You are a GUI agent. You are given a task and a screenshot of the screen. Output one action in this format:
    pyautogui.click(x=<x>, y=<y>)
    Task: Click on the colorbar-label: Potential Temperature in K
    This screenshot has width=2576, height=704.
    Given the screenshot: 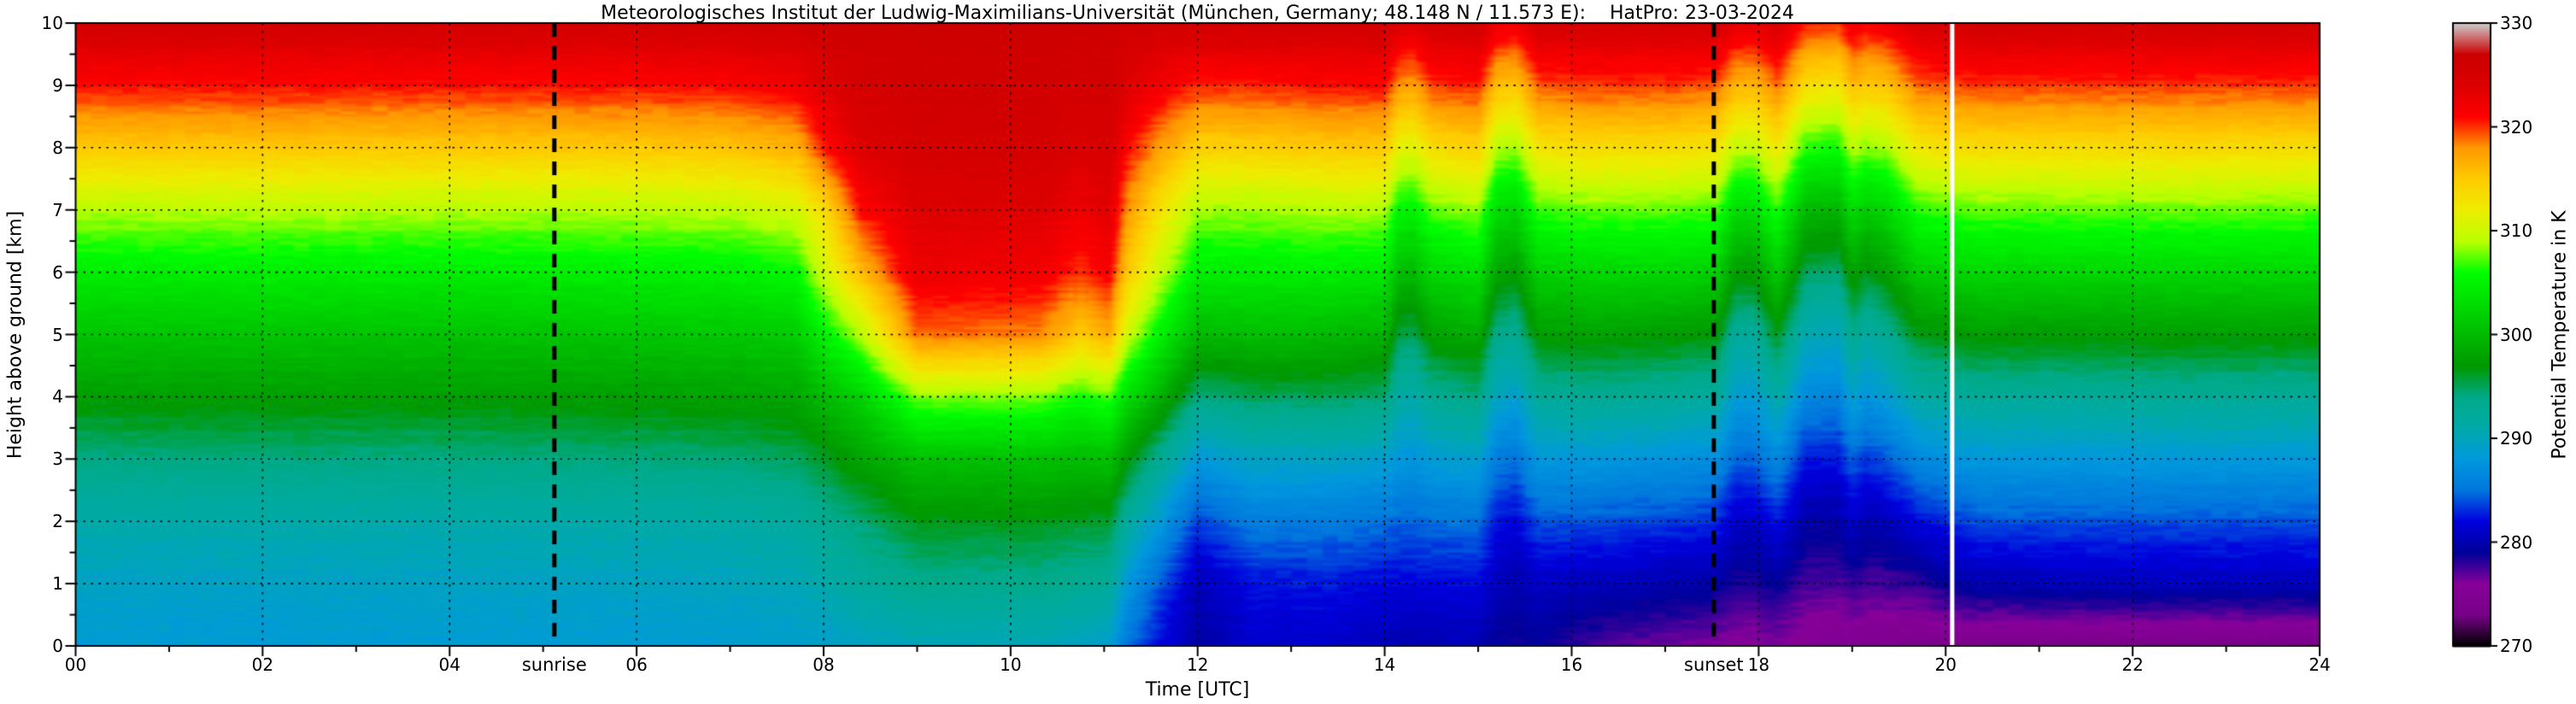 What is the action you would take?
    pyautogui.click(x=2560, y=335)
    